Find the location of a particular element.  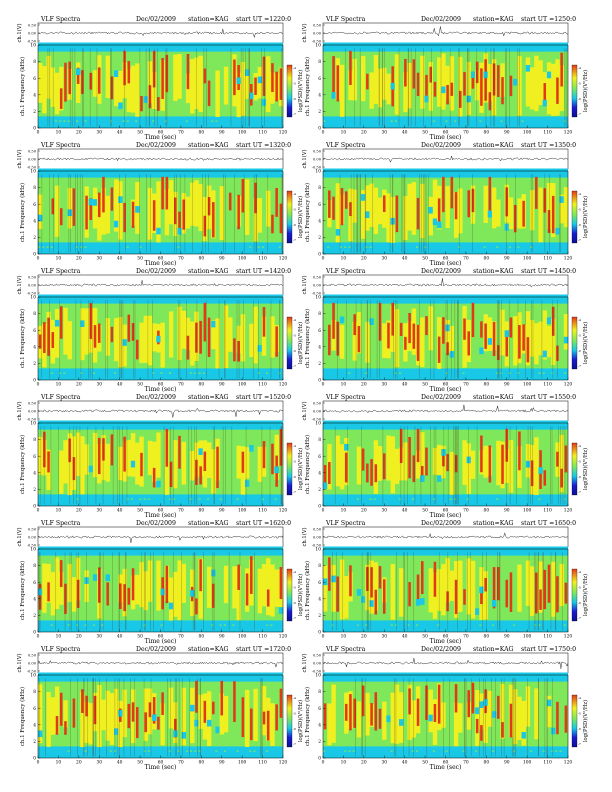

x-tick-label: 50 is located at coordinates (140, 385).